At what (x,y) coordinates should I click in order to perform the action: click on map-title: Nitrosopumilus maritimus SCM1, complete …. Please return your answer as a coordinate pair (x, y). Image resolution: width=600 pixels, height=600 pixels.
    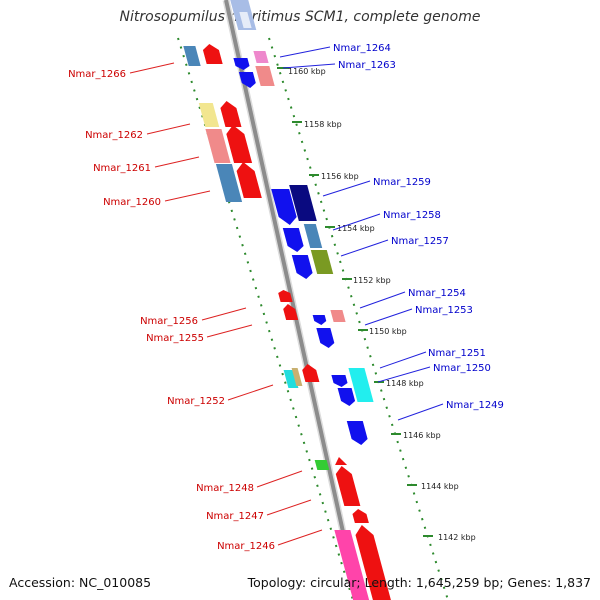
    Looking at the image, I should click on (300, 17).